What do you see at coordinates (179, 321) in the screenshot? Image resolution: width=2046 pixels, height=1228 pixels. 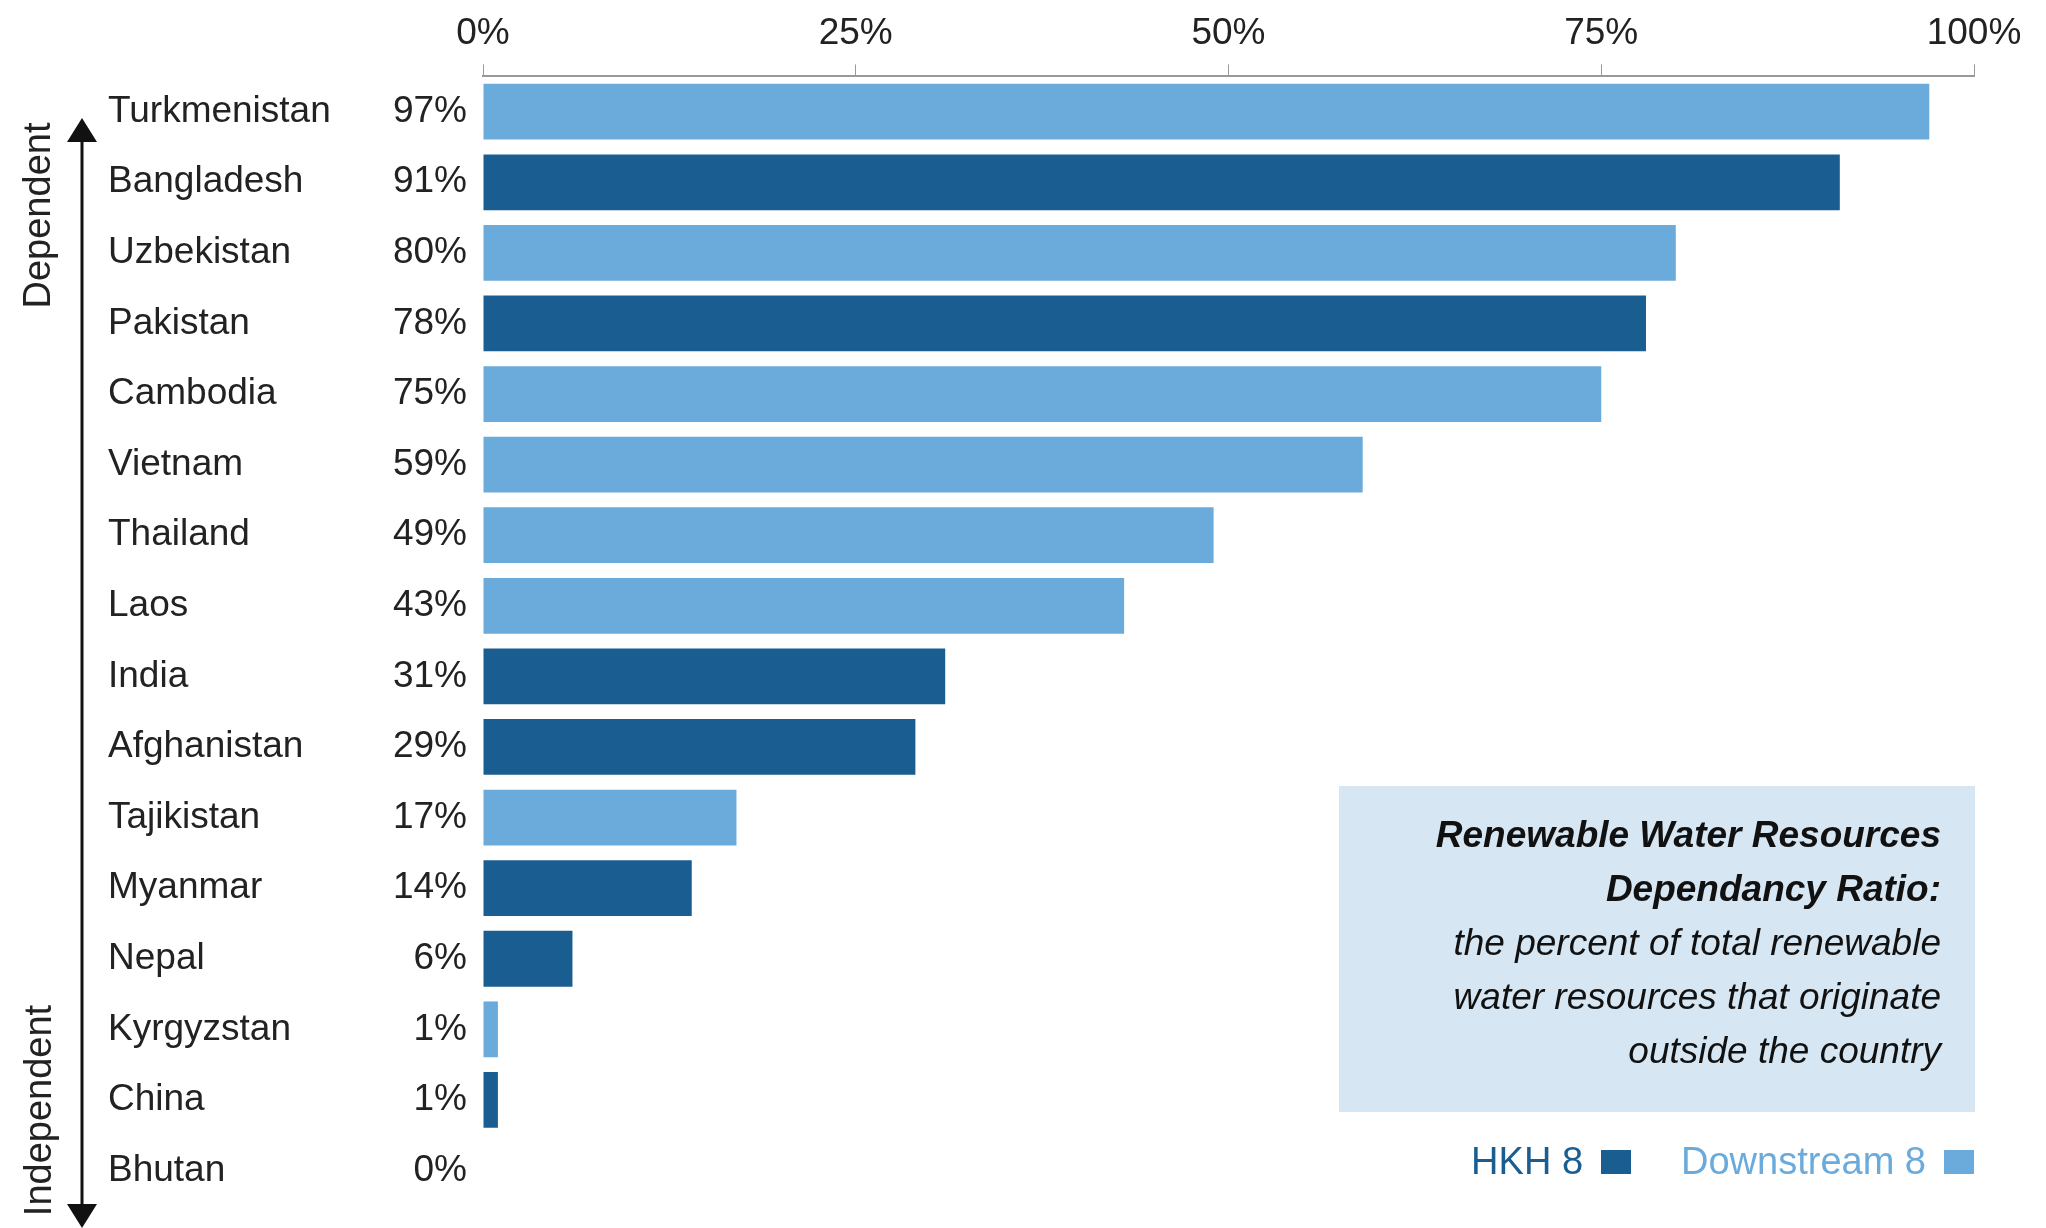 I see `y-tick-label: Pakistan` at bounding box center [179, 321].